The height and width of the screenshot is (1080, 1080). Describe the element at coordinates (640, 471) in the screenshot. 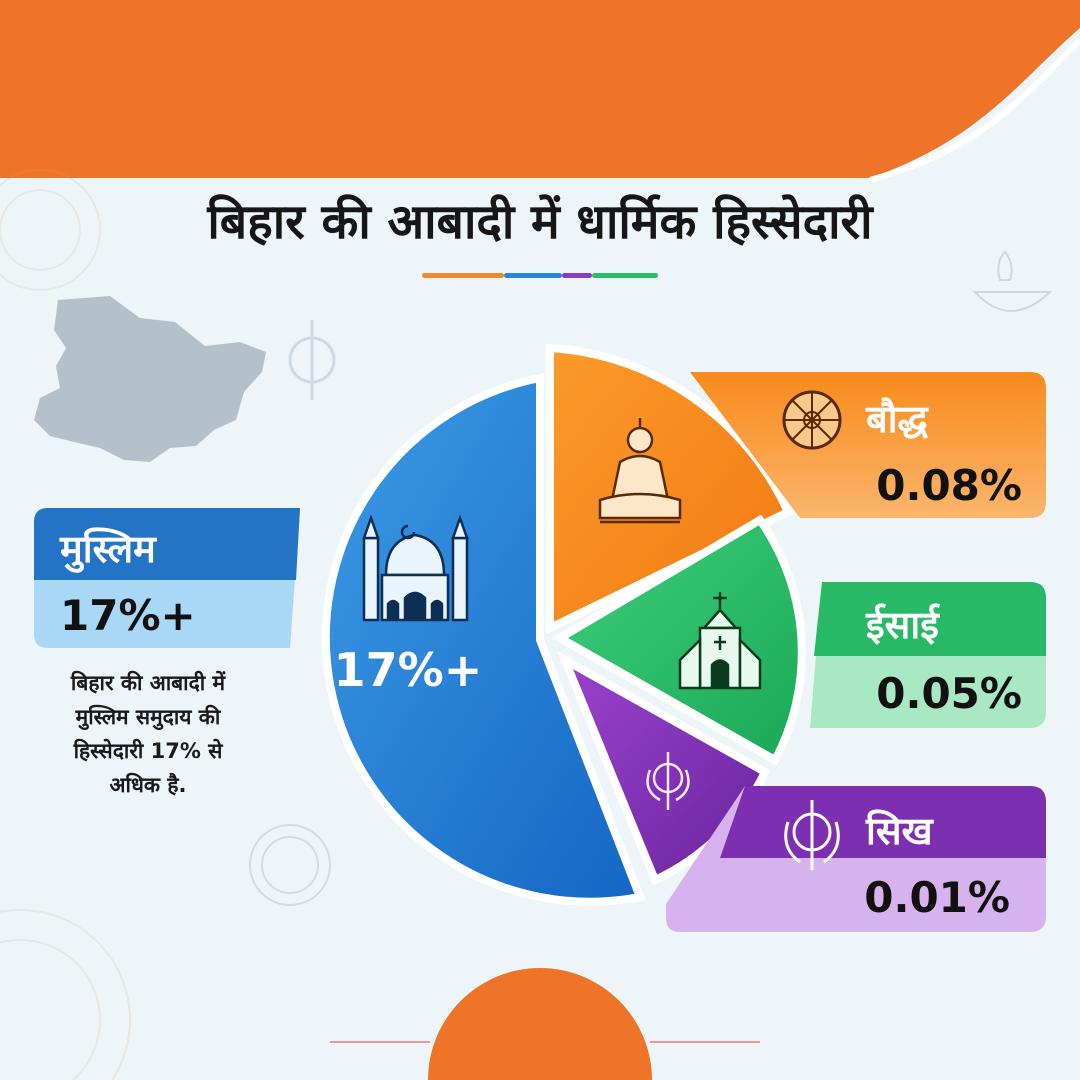

I see `buddha-icon` at that location.